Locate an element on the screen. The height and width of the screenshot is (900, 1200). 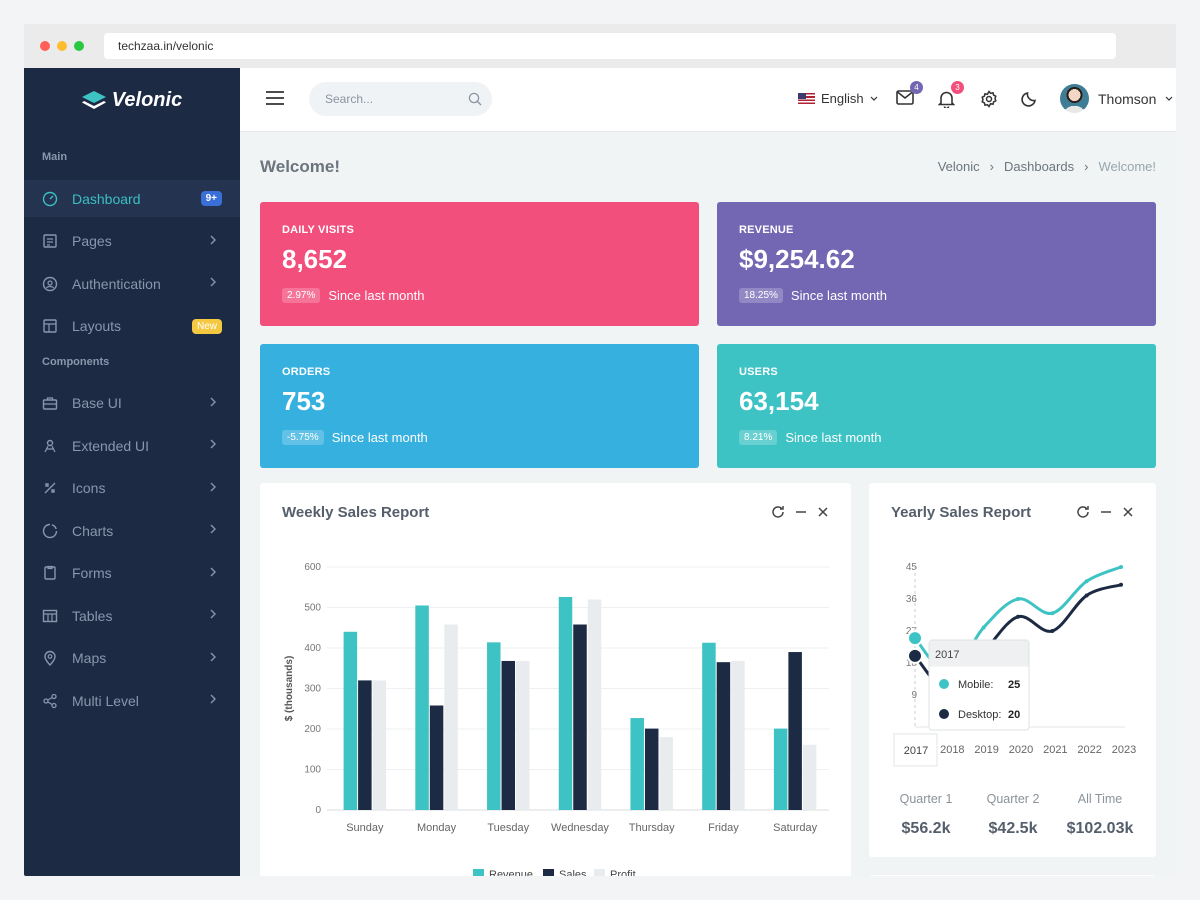
sidebar-item-dashboard: Dashboard 9+ is located at coordinates (132, 198).